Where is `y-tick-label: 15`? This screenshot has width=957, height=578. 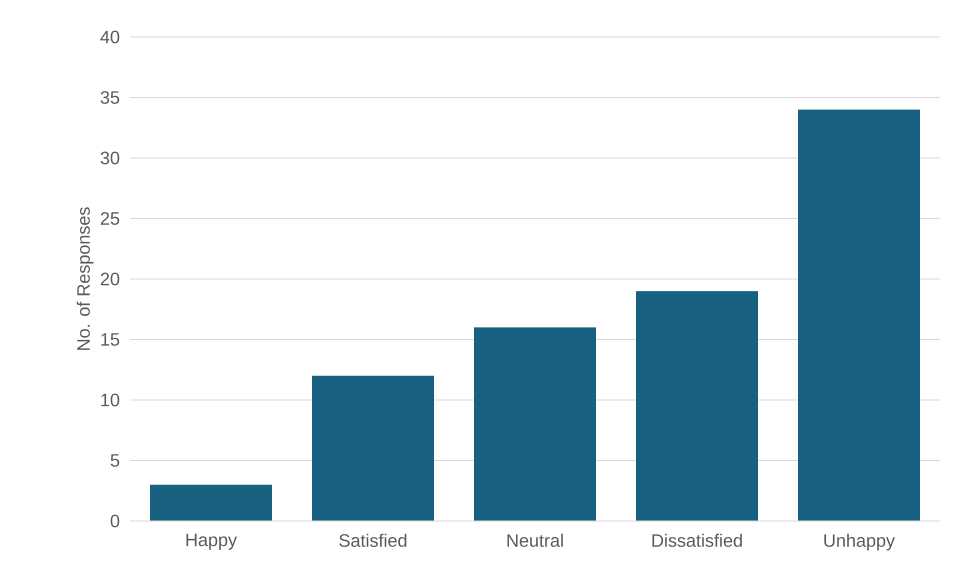
y-tick-label: 15 is located at coordinates (110, 339).